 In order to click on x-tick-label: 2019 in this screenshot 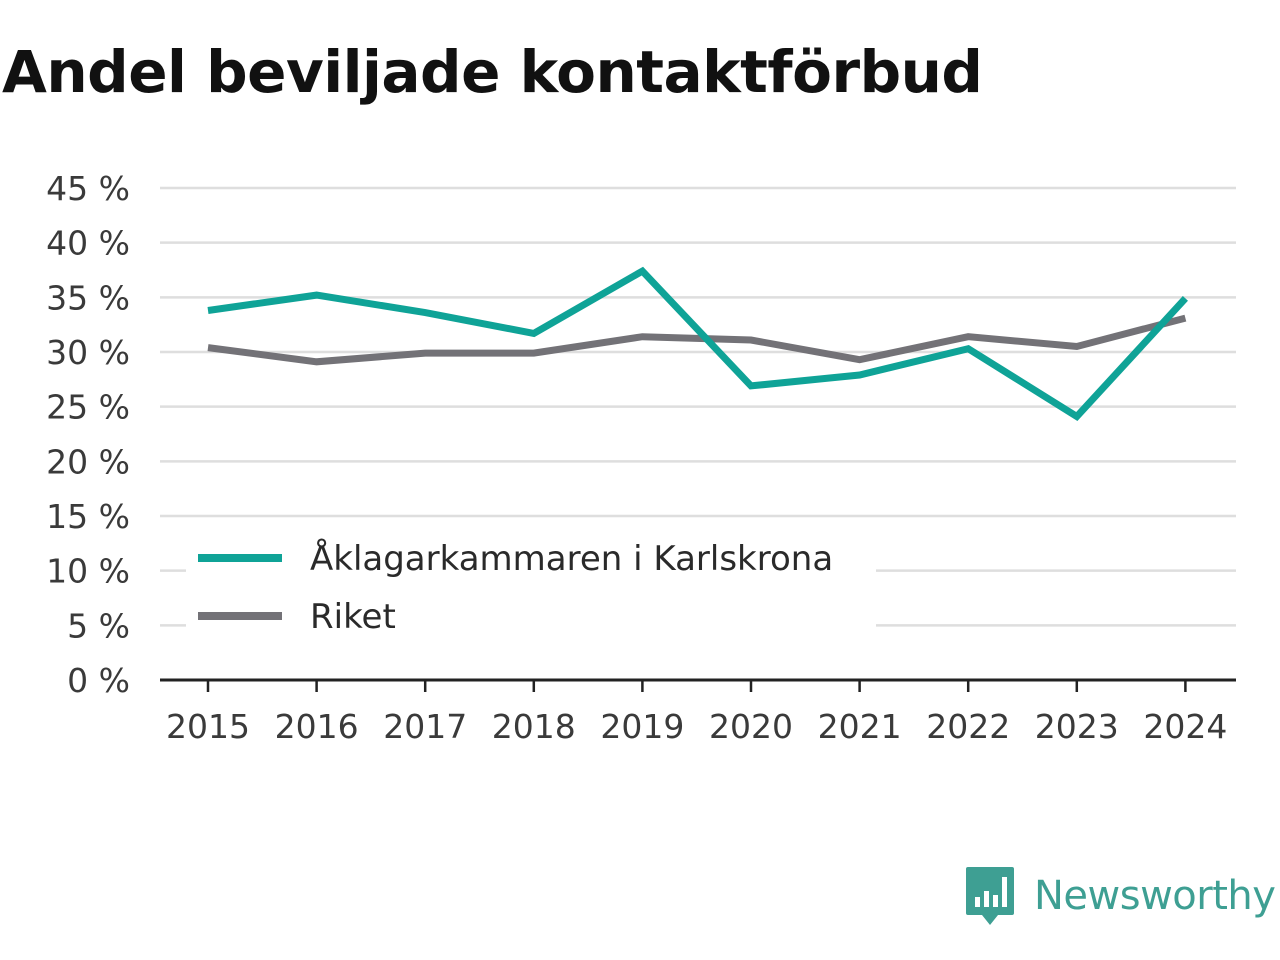, I will do `click(642, 726)`.